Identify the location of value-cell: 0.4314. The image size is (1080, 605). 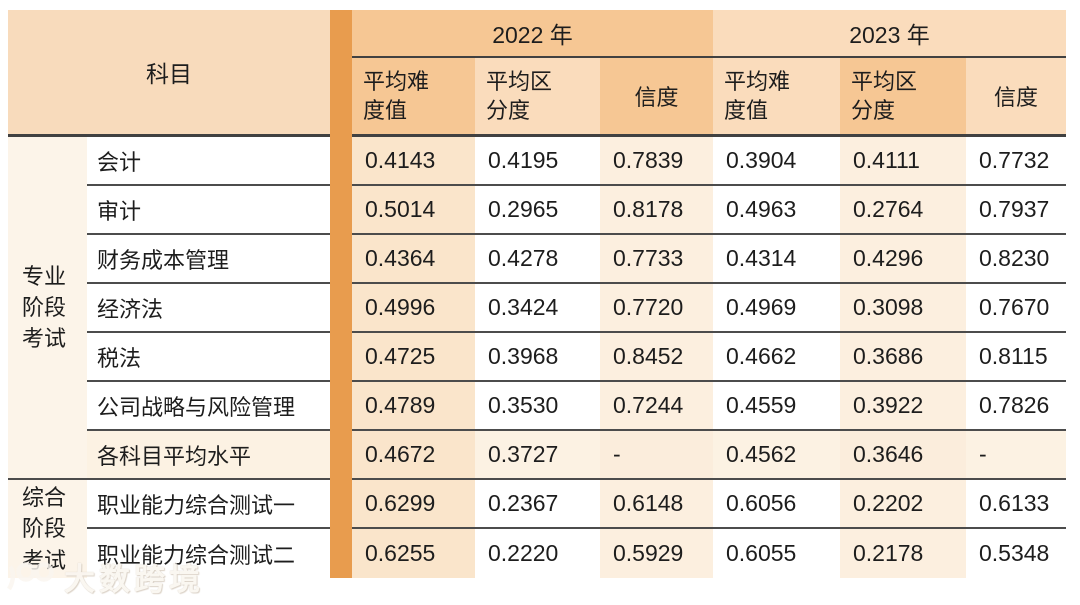
(776, 259).